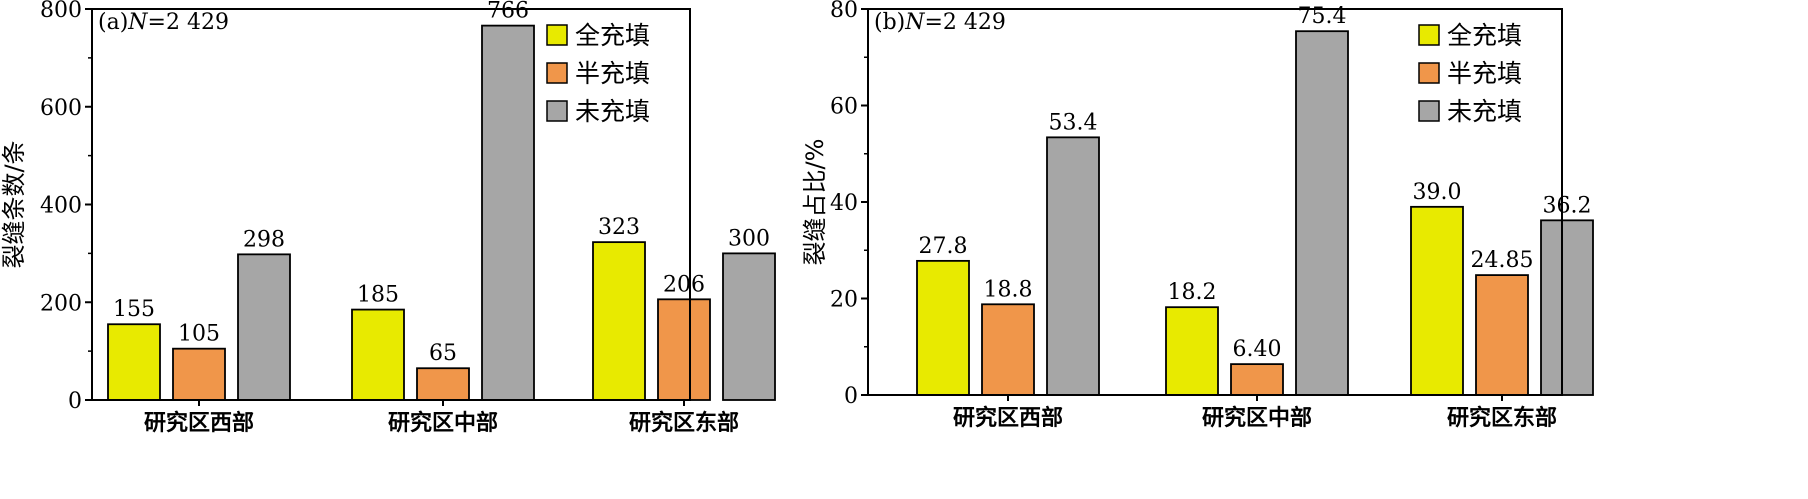 Image resolution: width=1808 pixels, height=499 pixels. What do you see at coordinates (1008, 289) in the screenshot?
I see `data-label: 18.8` at bounding box center [1008, 289].